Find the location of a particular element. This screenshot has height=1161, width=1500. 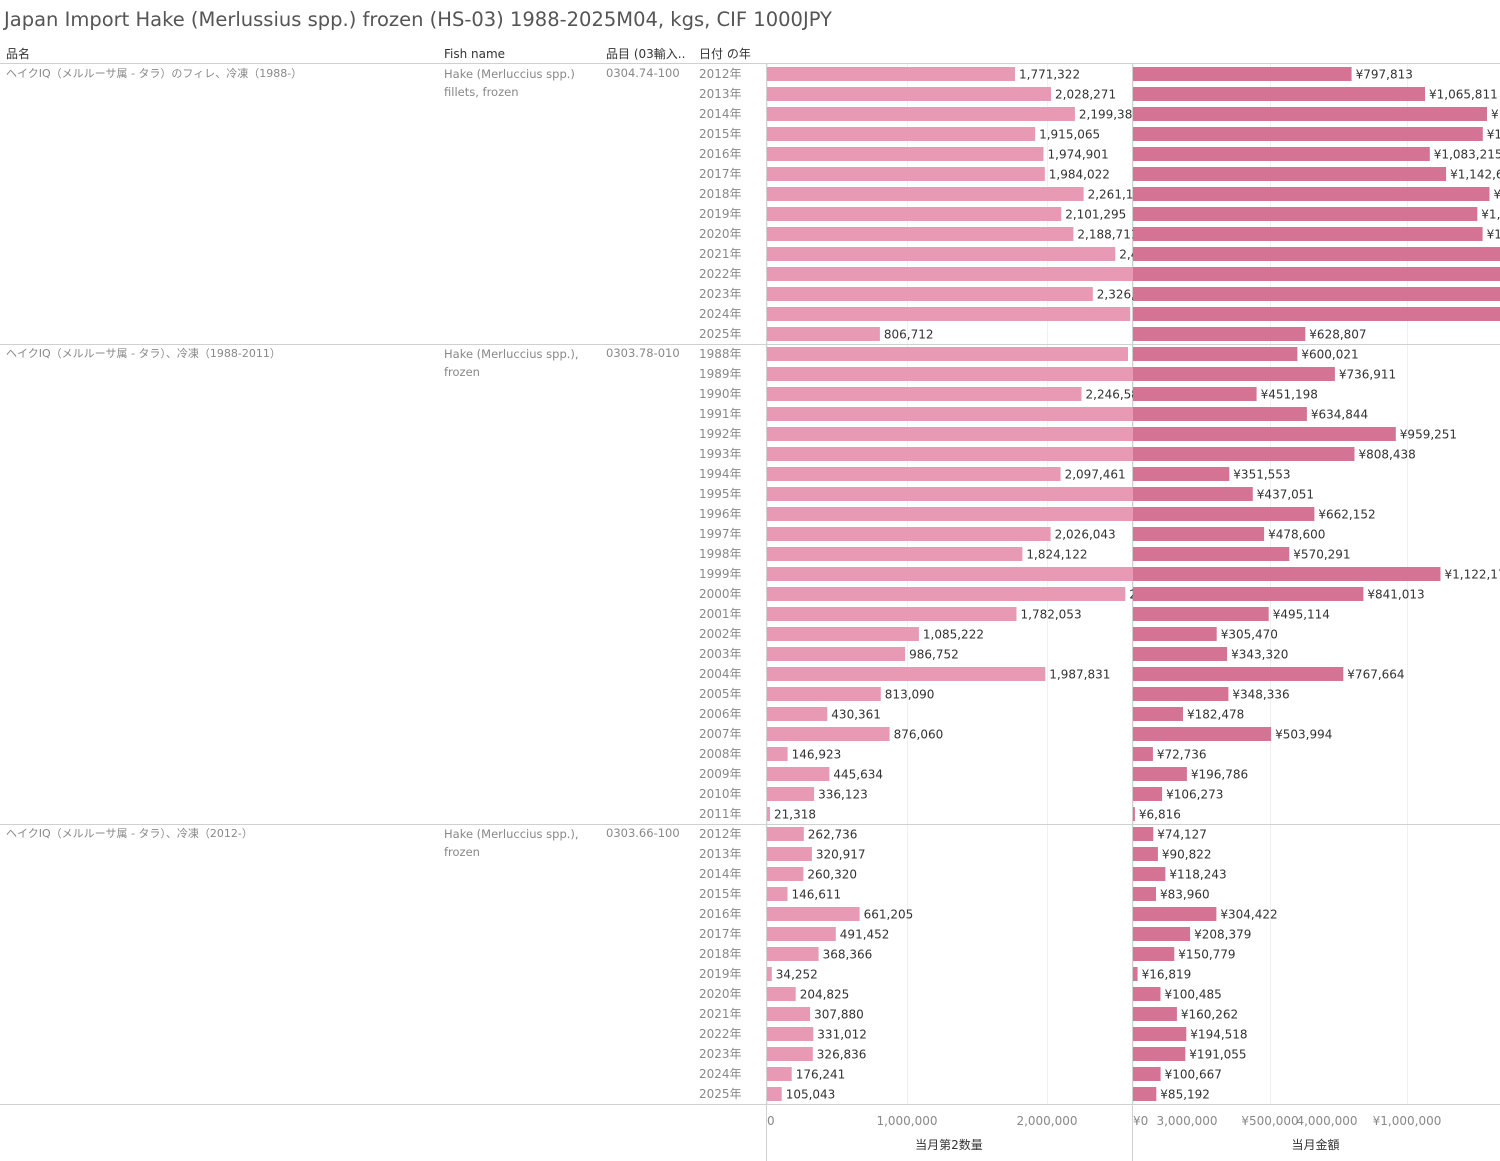

column-header-item-code: 品目 (03輸入.. is located at coordinates (646, 54).